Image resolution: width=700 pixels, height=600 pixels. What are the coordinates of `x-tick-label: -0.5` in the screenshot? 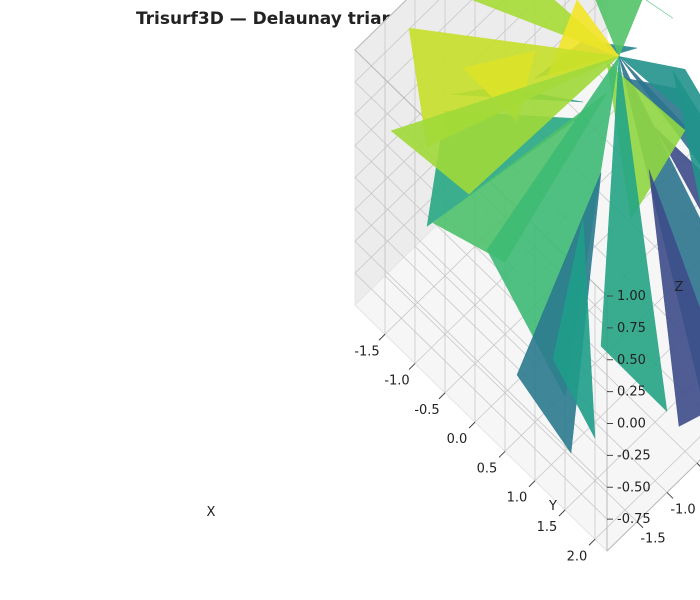 It's located at (426, 410).